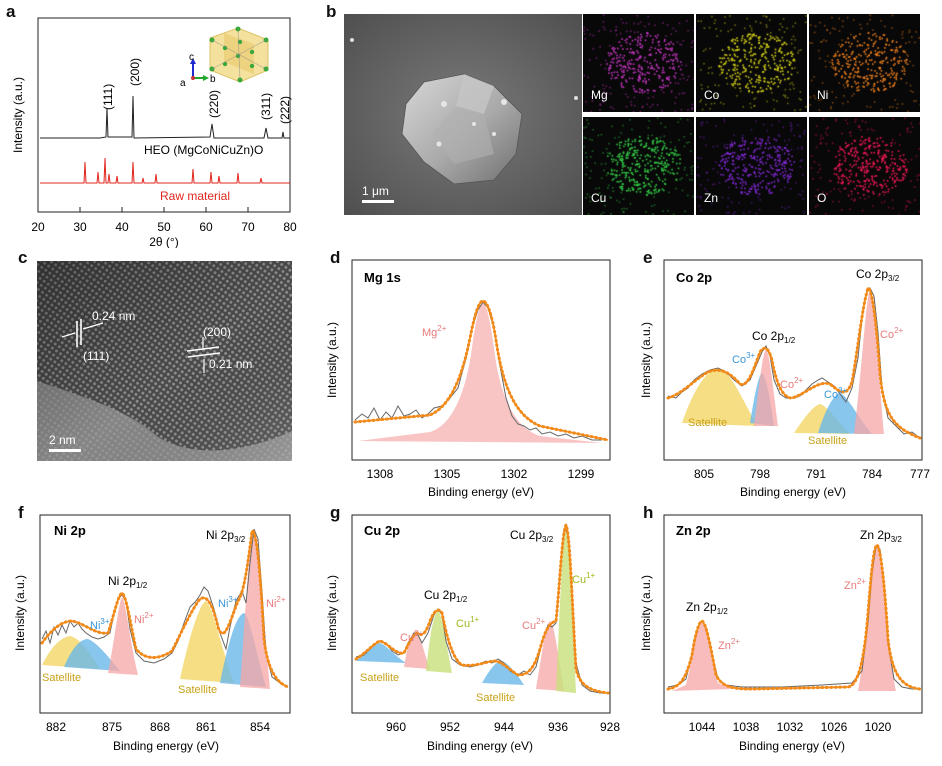  I want to click on panel-label-h: h, so click(648, 512).